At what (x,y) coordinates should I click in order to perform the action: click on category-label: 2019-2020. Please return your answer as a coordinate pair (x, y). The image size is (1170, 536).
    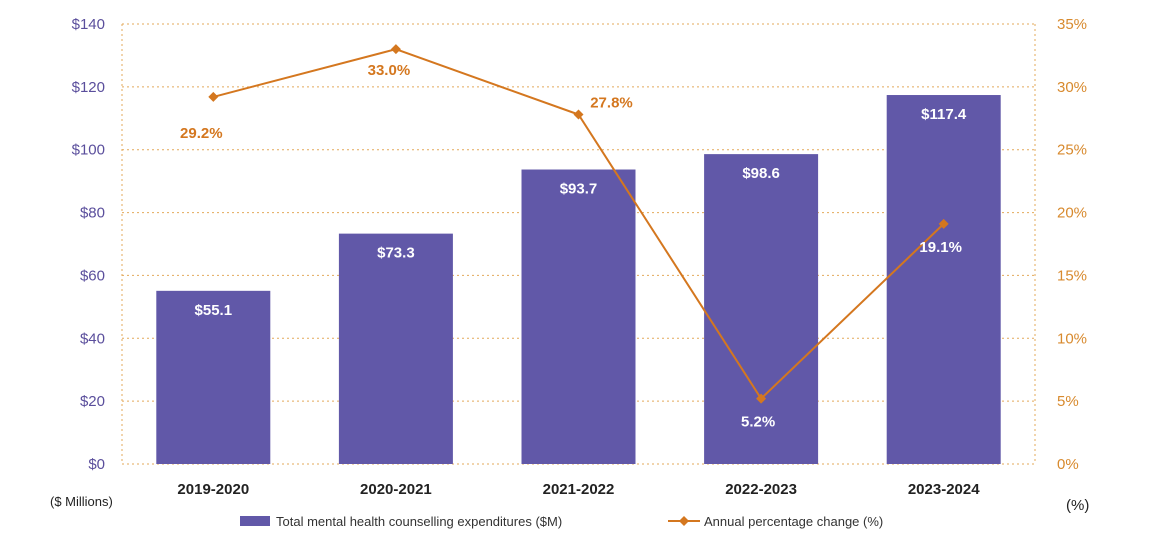
    Looking at the image, I should click on (213, 489).